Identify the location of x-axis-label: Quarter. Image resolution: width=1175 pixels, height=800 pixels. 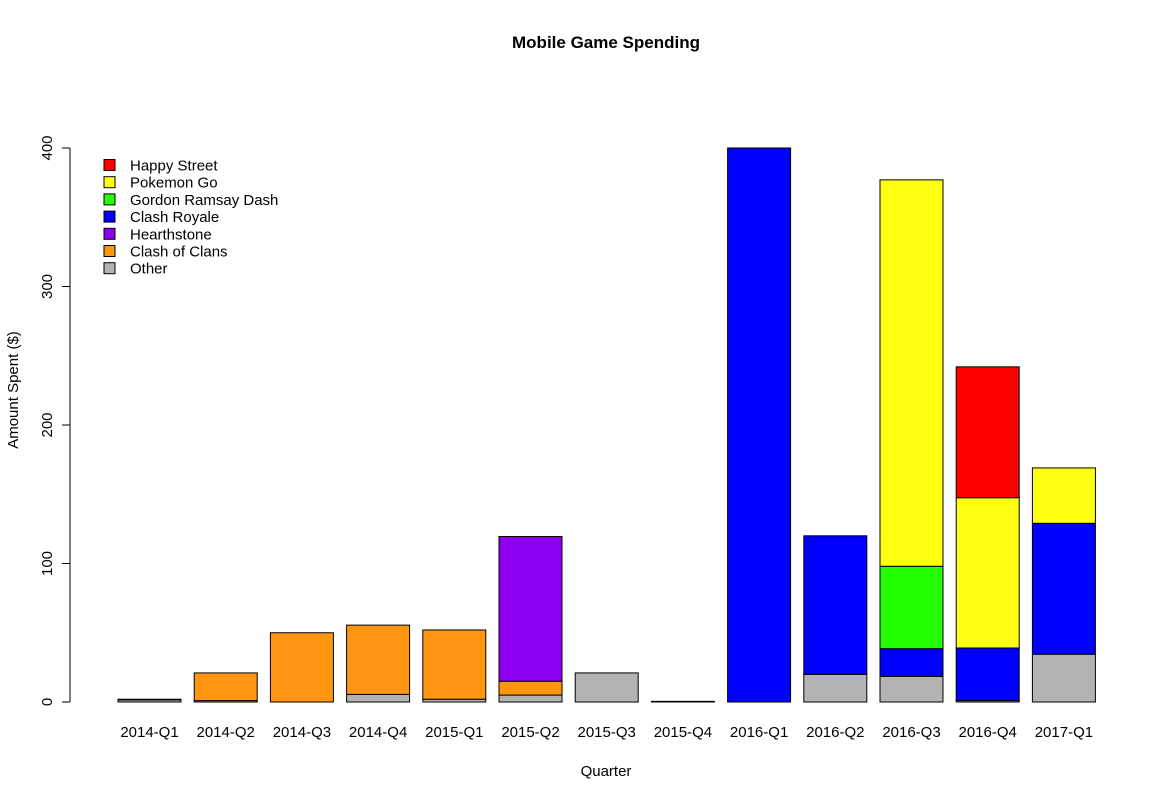
(606, 771).